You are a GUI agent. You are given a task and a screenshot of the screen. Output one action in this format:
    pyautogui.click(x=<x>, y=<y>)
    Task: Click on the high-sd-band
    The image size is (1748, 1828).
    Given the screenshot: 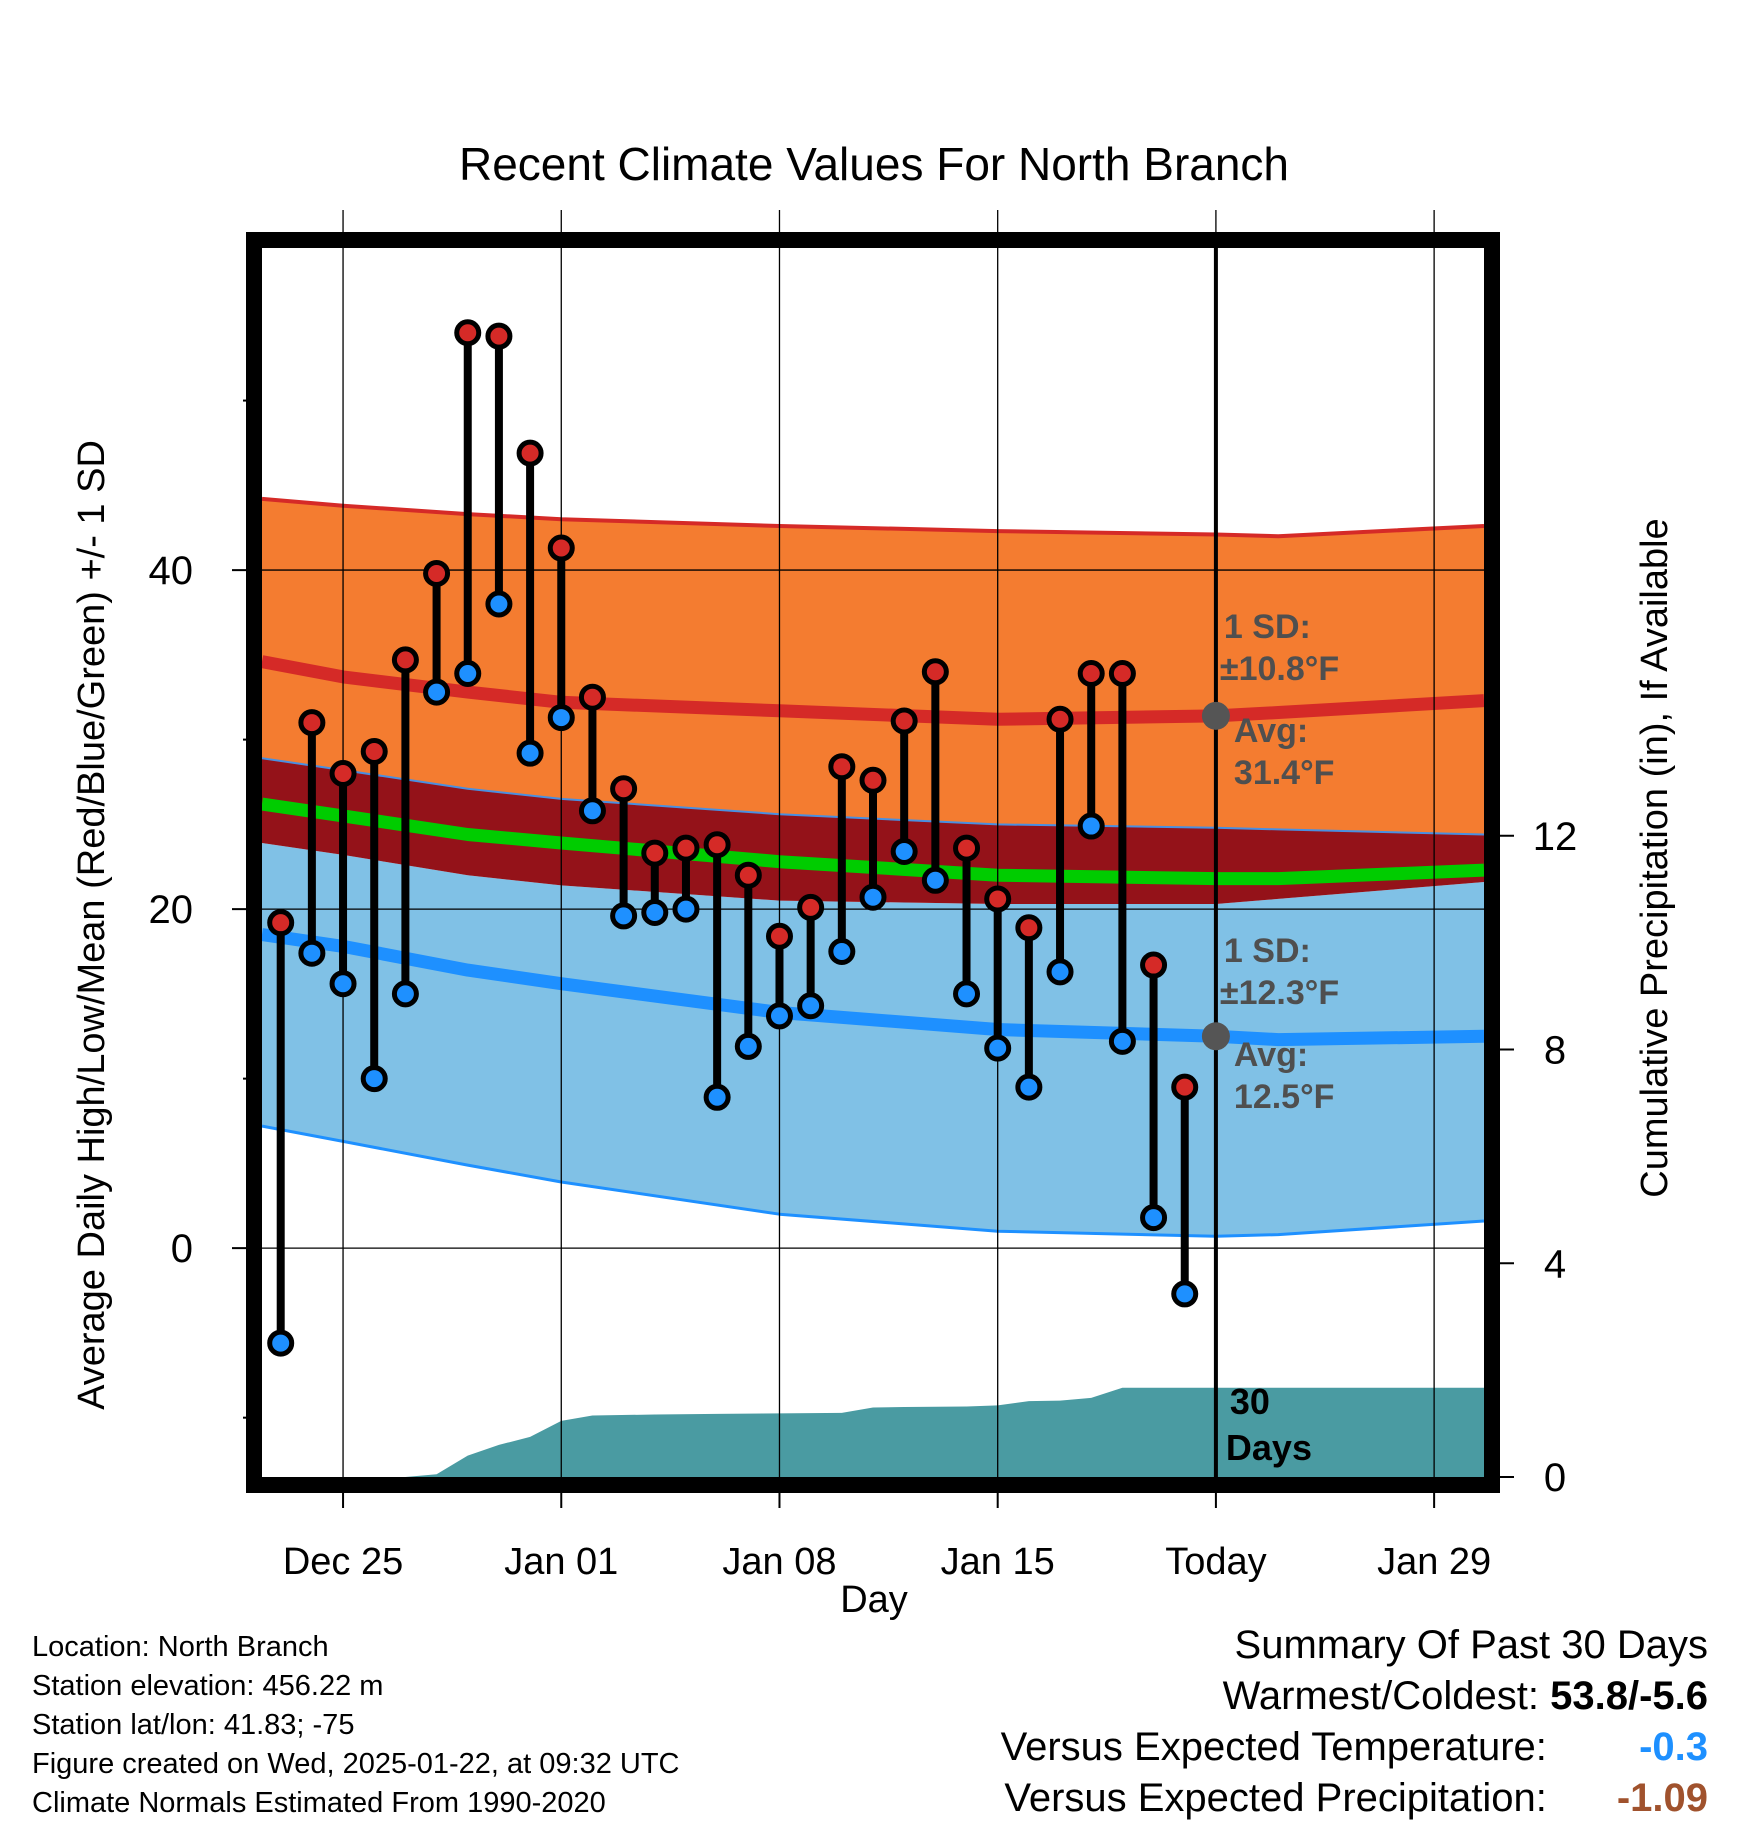 What is the action you would take?
    pyautogui.click(x=873, y=666)
    